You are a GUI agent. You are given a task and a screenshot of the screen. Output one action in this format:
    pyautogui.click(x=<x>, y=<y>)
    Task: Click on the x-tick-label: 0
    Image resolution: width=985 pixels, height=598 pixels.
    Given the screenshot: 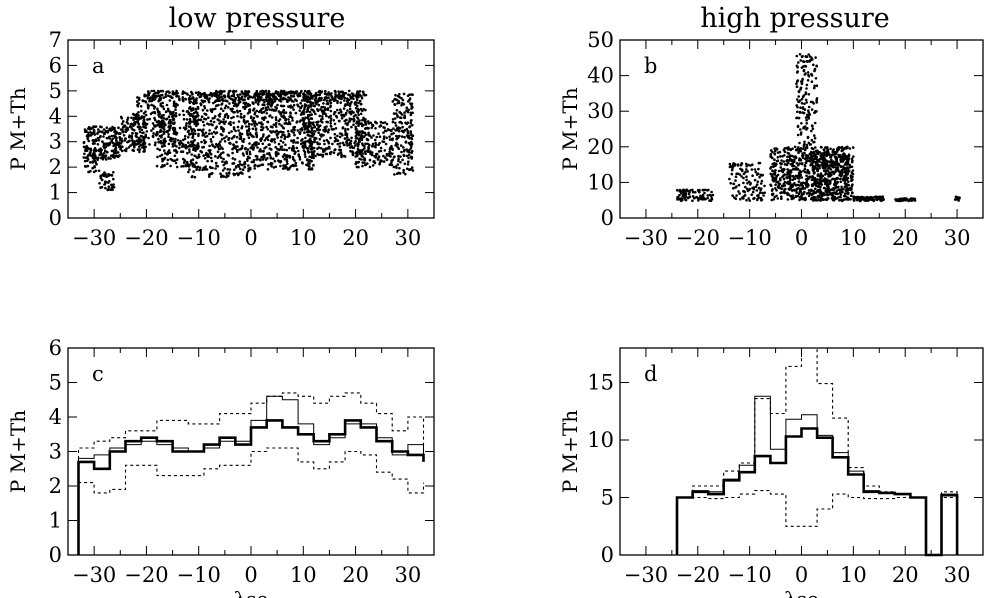 What is the action you would take?
    pyautogui.click(x=250, y=238)
    